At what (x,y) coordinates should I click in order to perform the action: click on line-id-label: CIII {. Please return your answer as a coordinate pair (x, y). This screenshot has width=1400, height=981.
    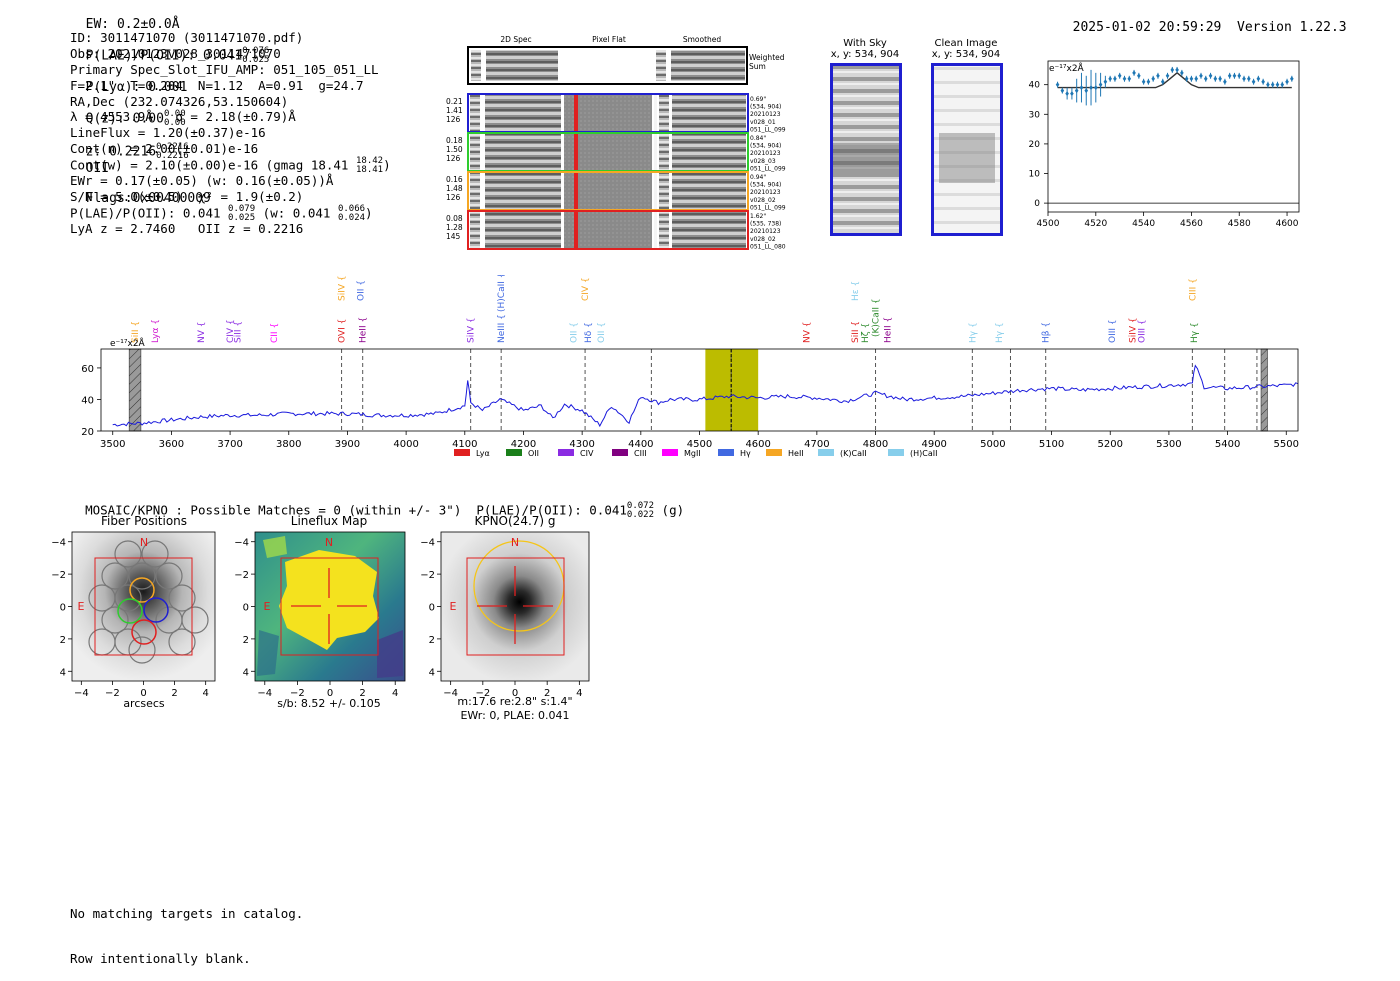
    Looking at the image, I should click on (1193, 289).